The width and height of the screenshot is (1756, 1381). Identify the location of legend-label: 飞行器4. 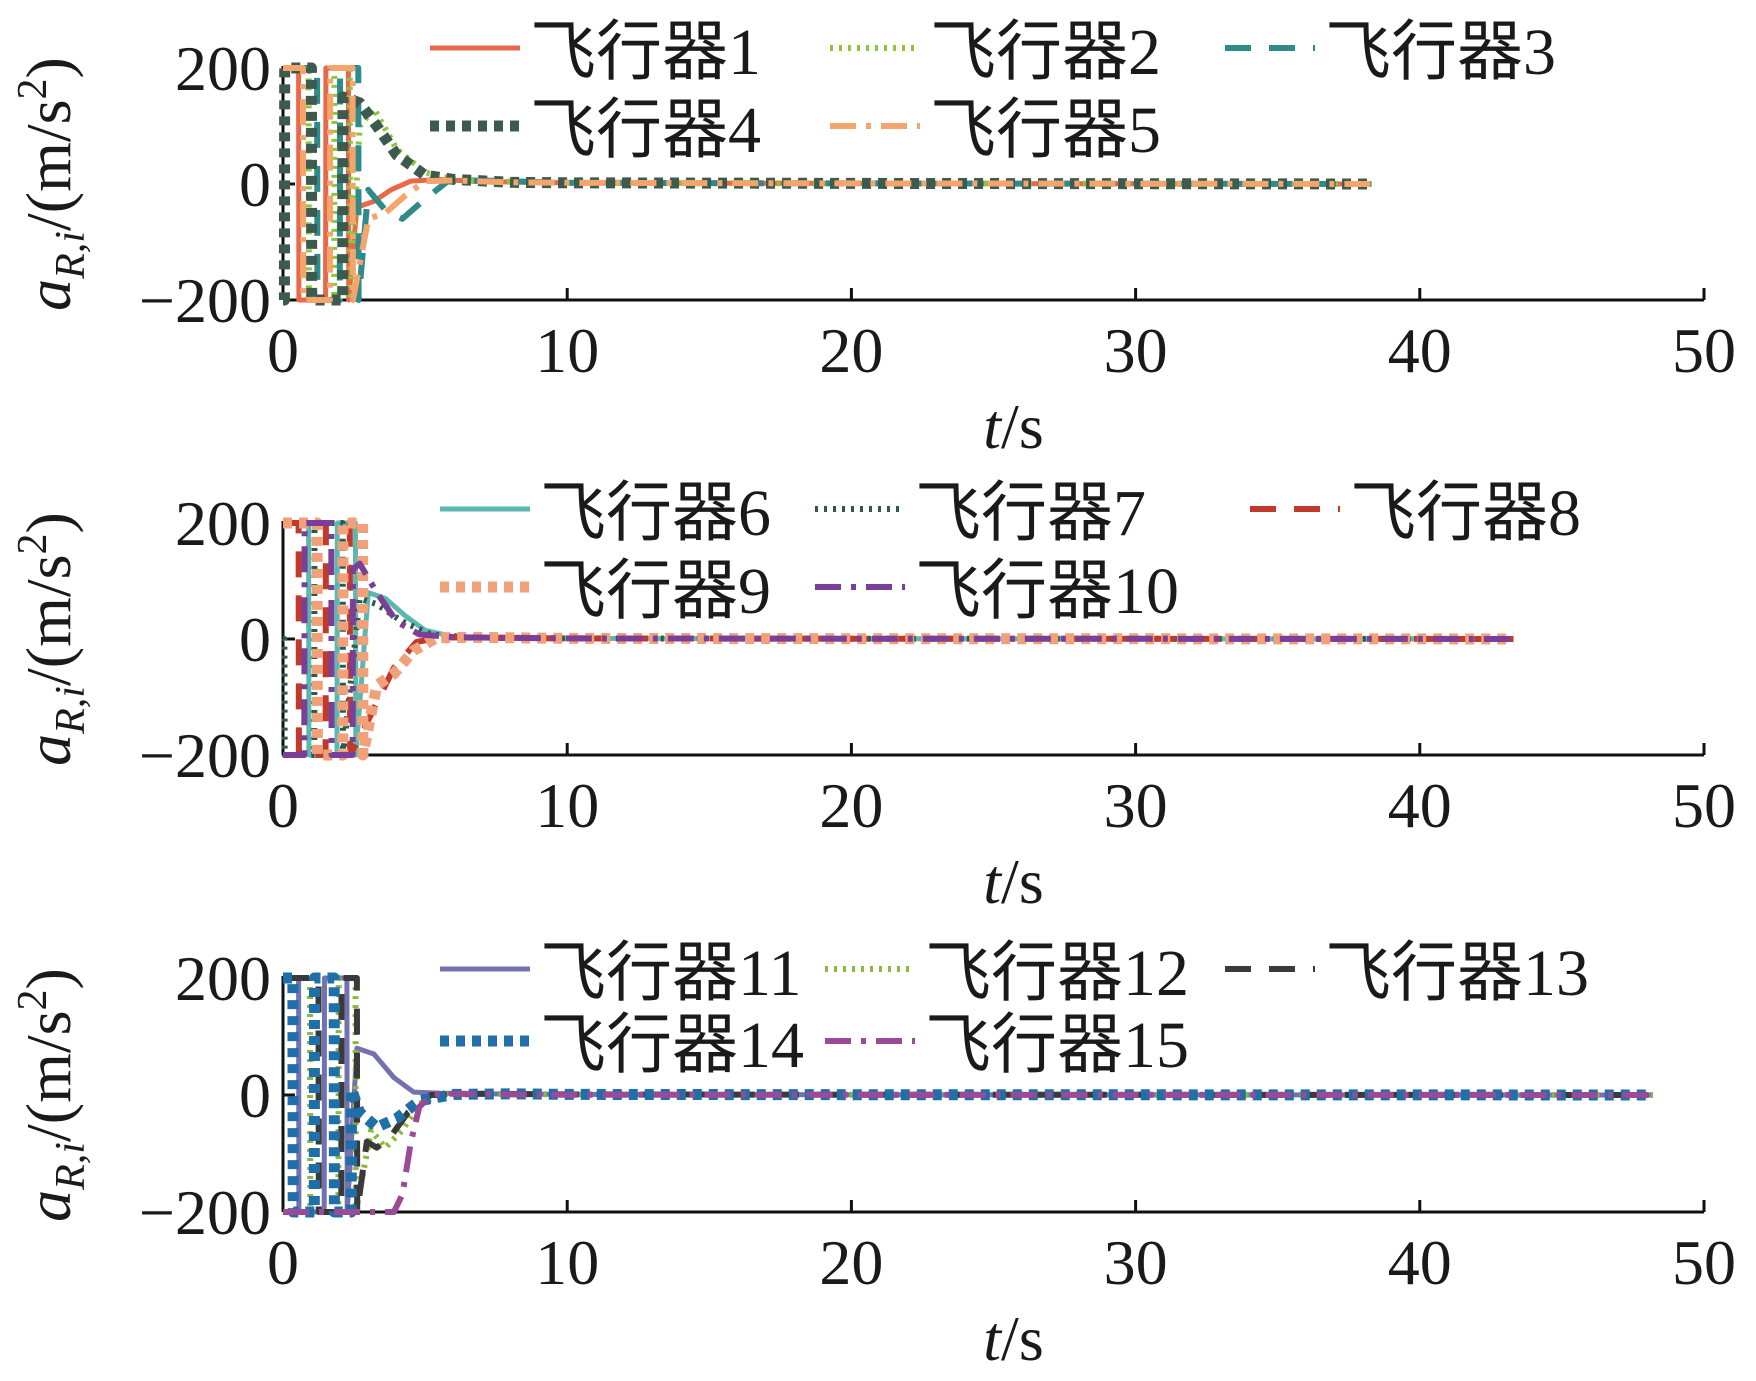
(645, 130).